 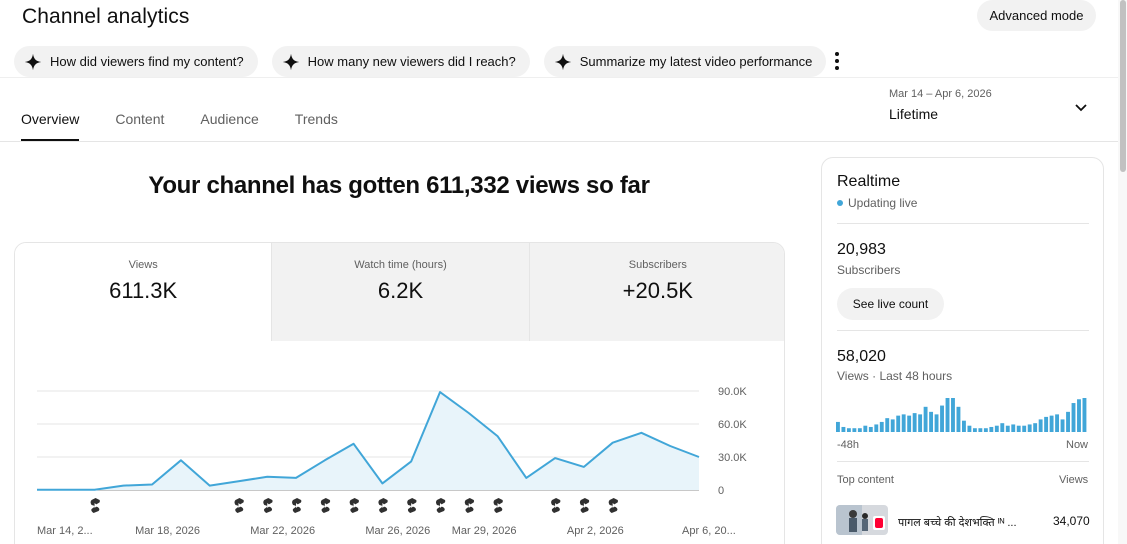 What do you see at coordinates (140, 119) in the screenshot?
I see `tab-content: Content` at bounding box center [140, 119].